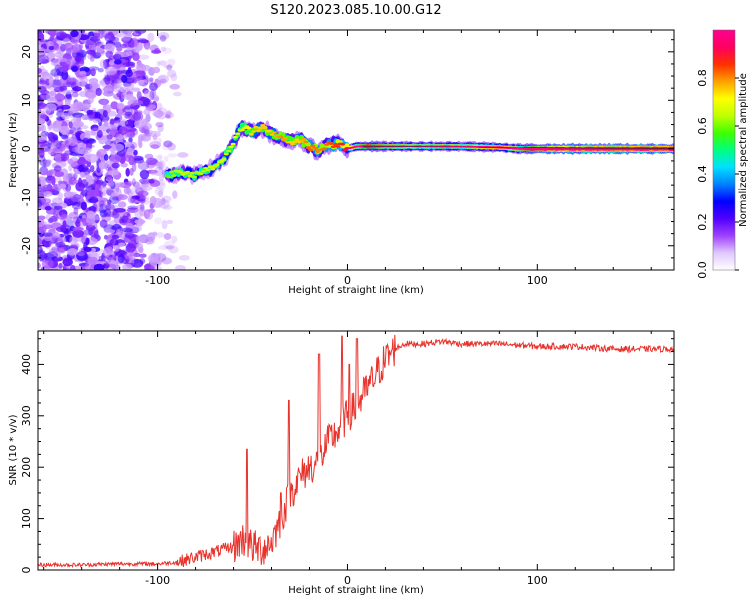 Image resolution: width=750 pixels, height=600 pixels. Describe the element at coordinates (702, 126) in the screenshot. I see `colorbar-tick-label: 0.6` at that location.